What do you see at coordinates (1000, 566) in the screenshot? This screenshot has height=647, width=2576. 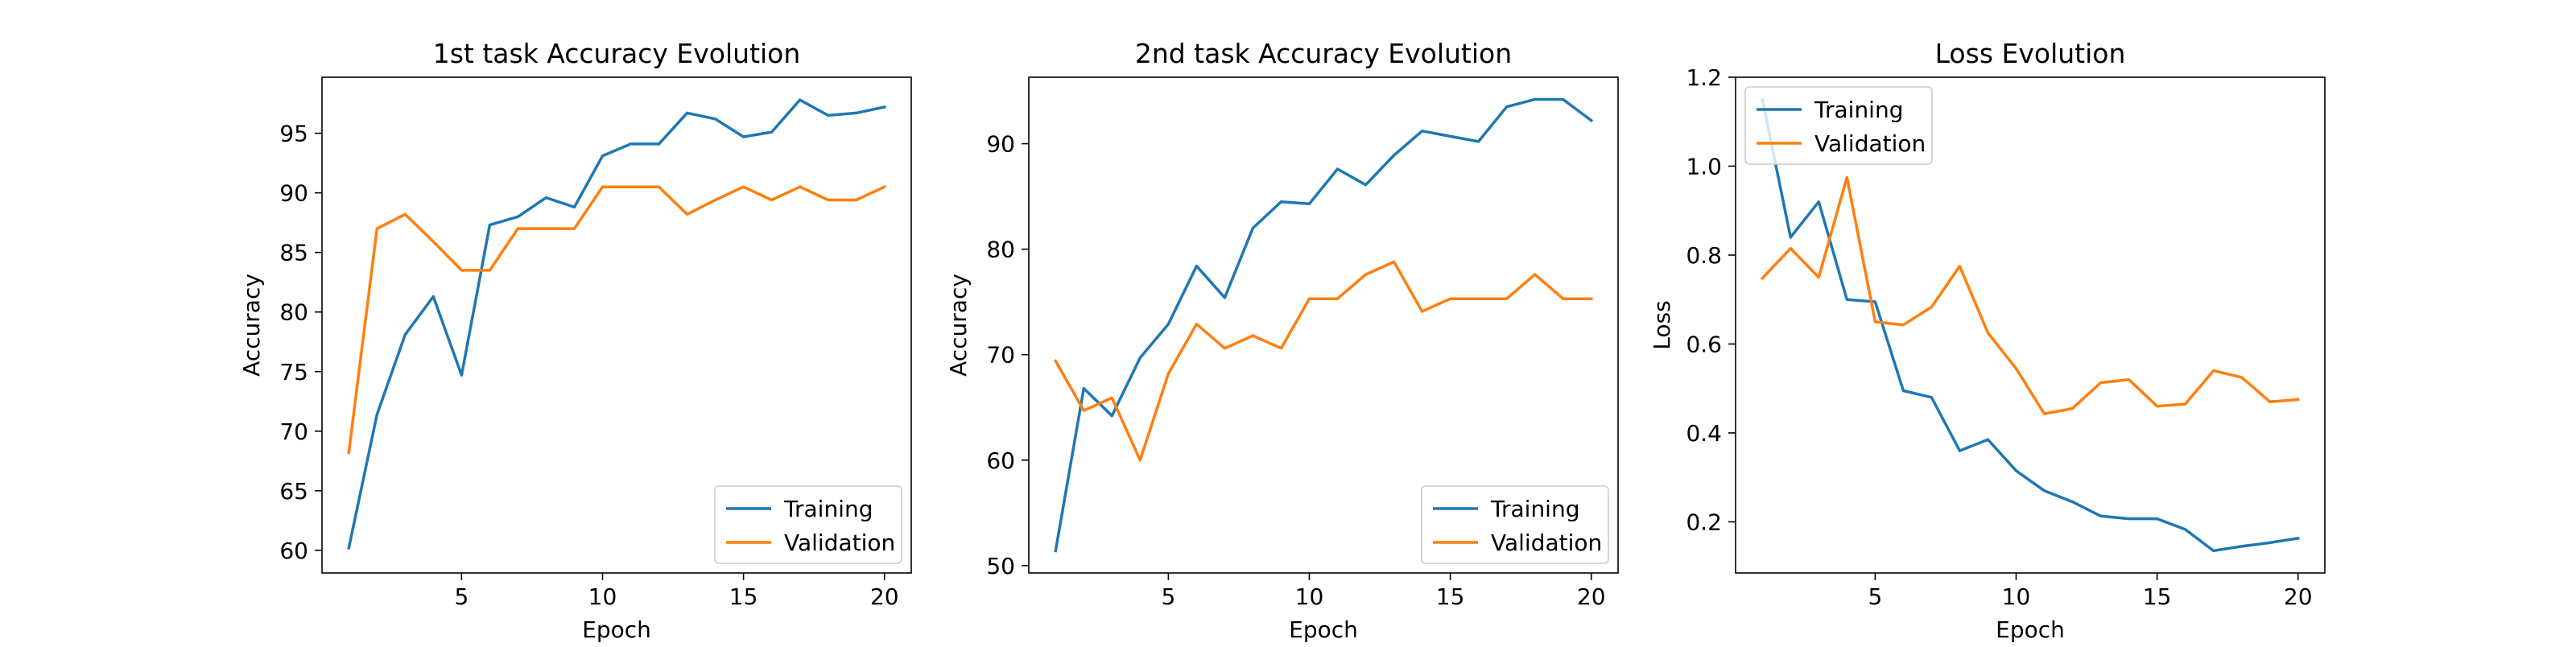 I see `y-tick-label: 50` at bounding box center [1000, 566].